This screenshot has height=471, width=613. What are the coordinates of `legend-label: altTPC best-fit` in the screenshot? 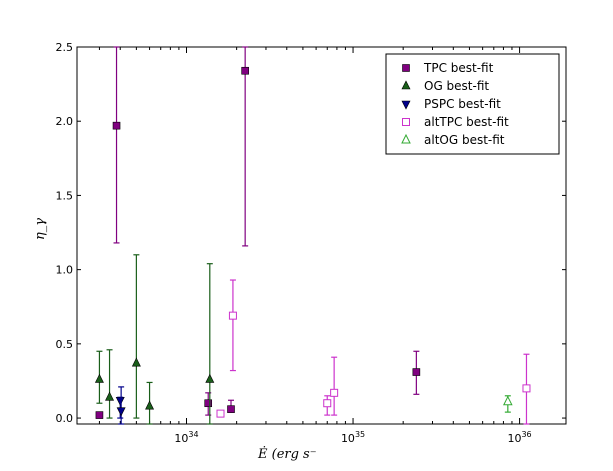 It's located at (466, 122).